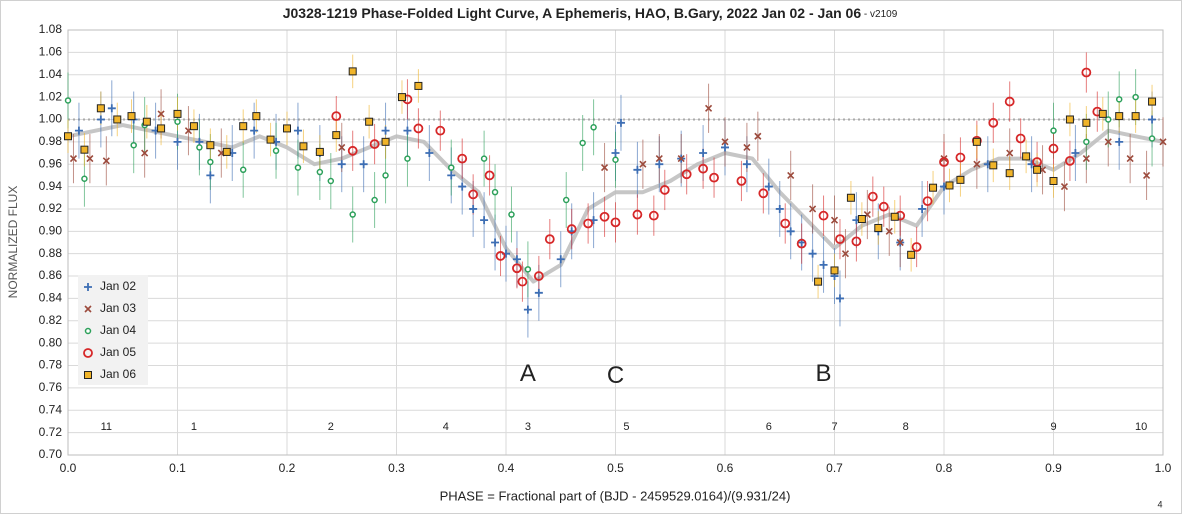 This screenshot has height=514, width=1182. What do you see at coordinates (834, 468) in the screenshot?
I see `x-tick-label: 0.7` at bounding box center [834, 468].